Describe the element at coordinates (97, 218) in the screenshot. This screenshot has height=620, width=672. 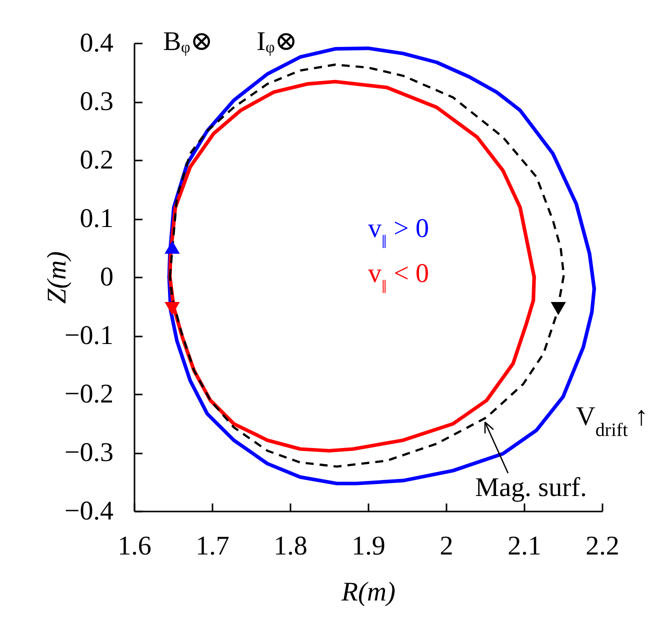
I see `y-tick-label: 0.1` at that location.